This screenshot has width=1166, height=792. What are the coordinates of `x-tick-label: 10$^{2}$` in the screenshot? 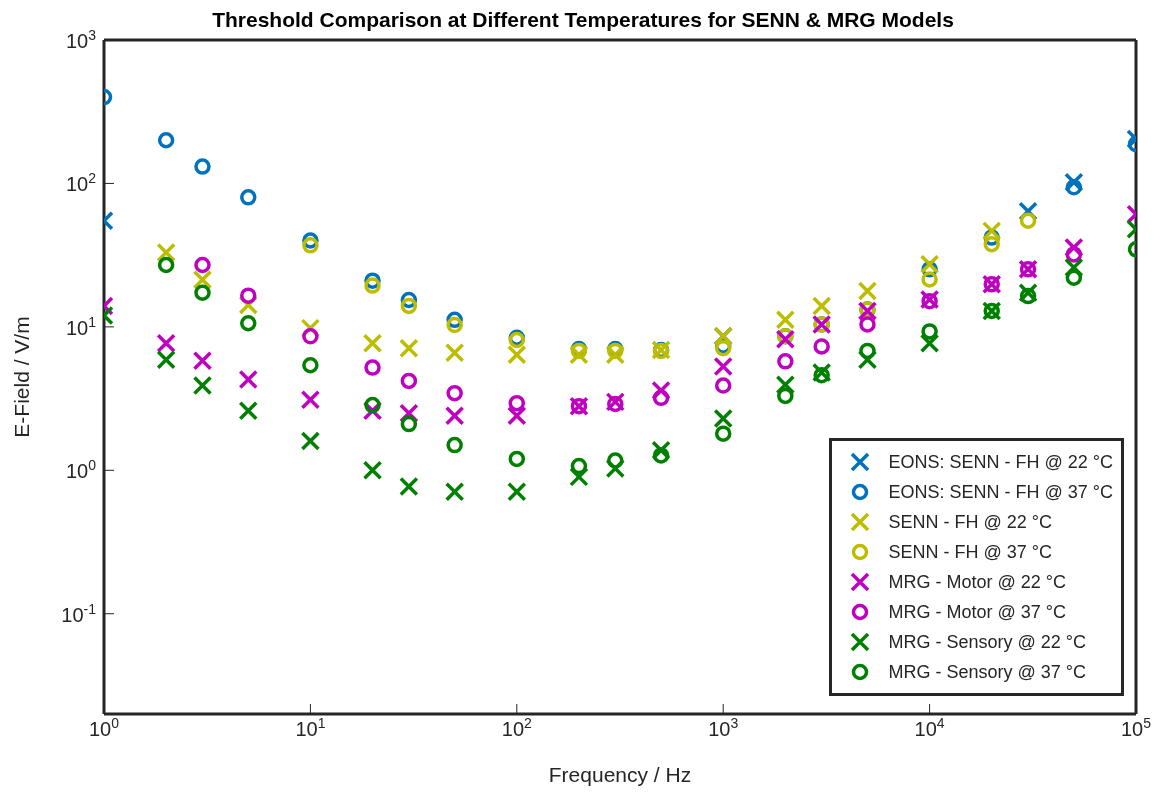 It's located at (517, 727).